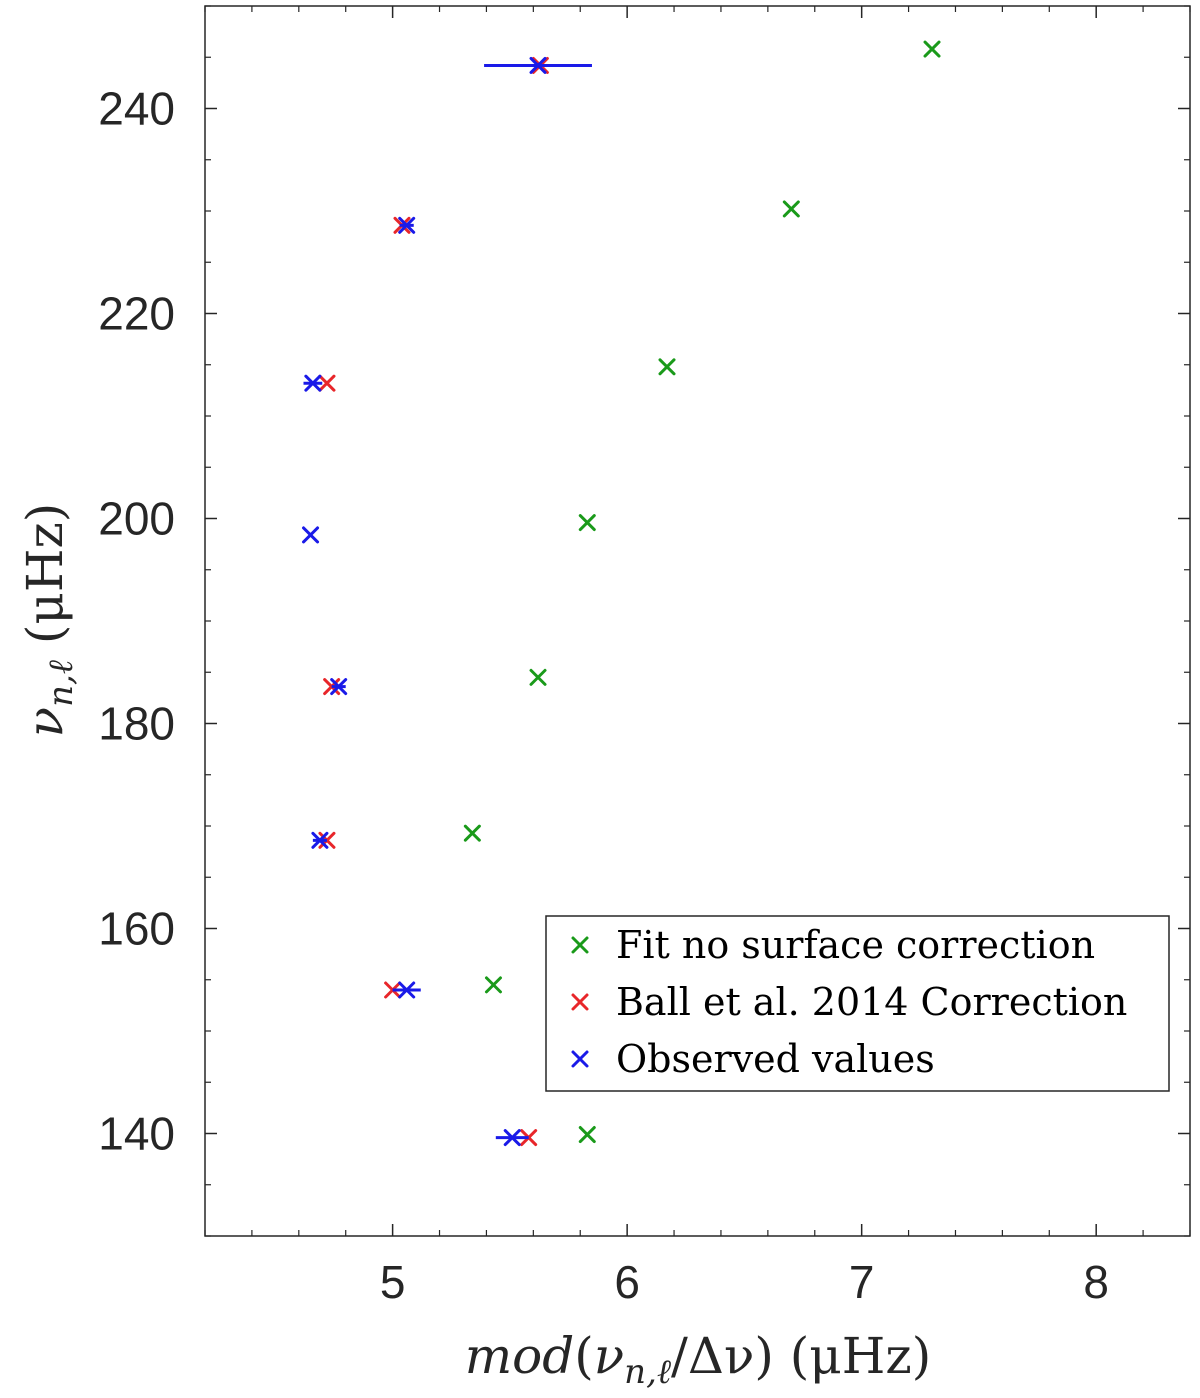  I want to click on y-tick-label: 240, so click(136, 109).